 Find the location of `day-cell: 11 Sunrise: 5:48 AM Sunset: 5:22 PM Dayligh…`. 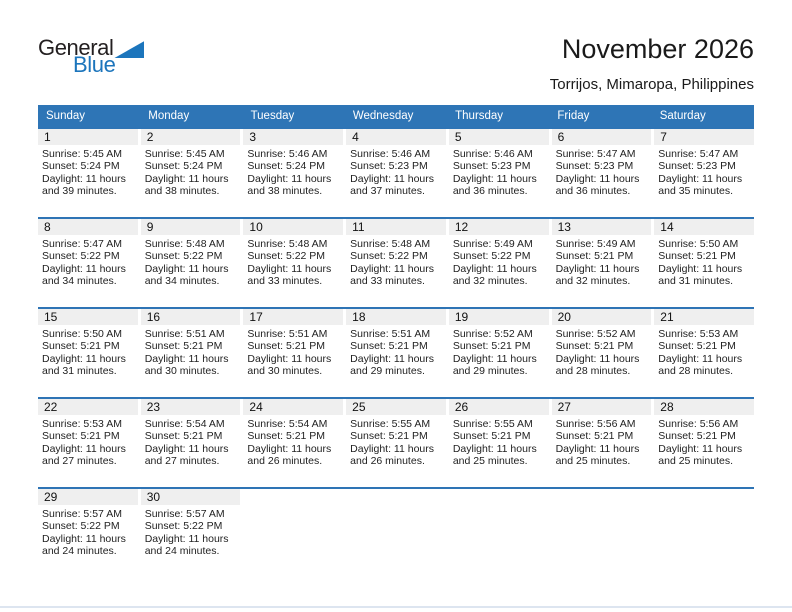

day-cell: 11 Sunrise: 5:48 AM Sunset: 5:22 PM Dayligh… is located at coordinates (396, 263).